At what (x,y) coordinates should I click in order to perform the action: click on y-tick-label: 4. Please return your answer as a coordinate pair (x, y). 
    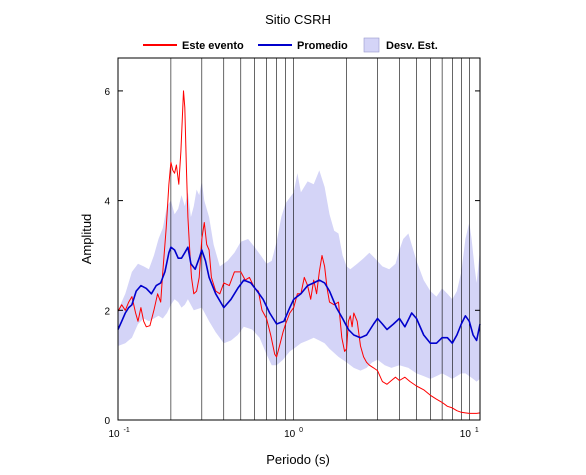
    Looking at the image, I should click on (107, 202).